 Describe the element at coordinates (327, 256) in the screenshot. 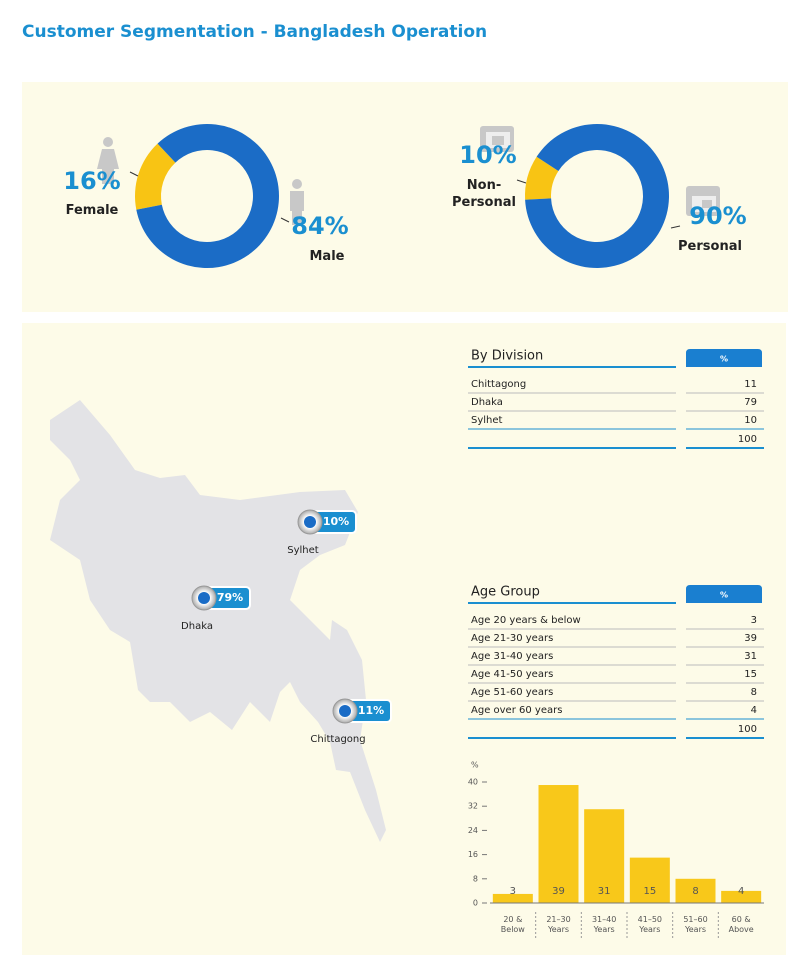

I see `category-label: Male` at that location.